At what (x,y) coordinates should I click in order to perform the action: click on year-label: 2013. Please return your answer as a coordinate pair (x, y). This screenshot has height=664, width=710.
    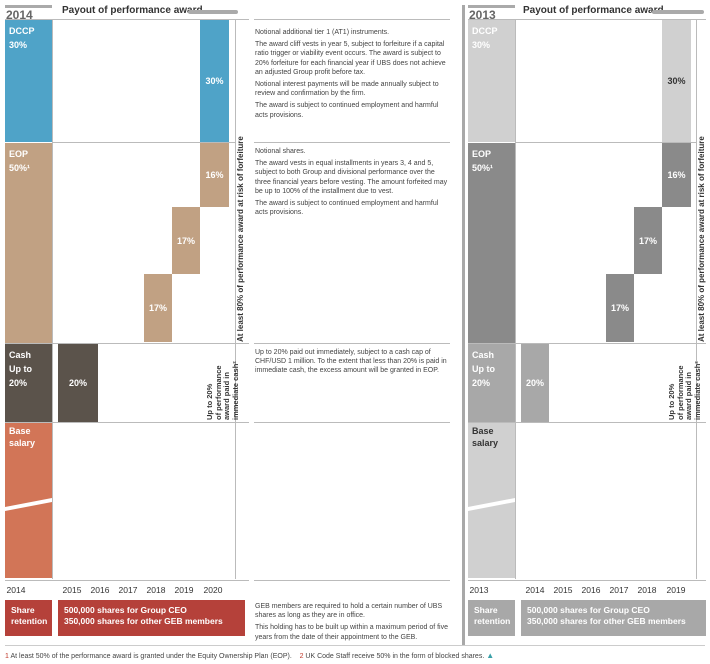
    Looking at the image, I should click on (479, 590).